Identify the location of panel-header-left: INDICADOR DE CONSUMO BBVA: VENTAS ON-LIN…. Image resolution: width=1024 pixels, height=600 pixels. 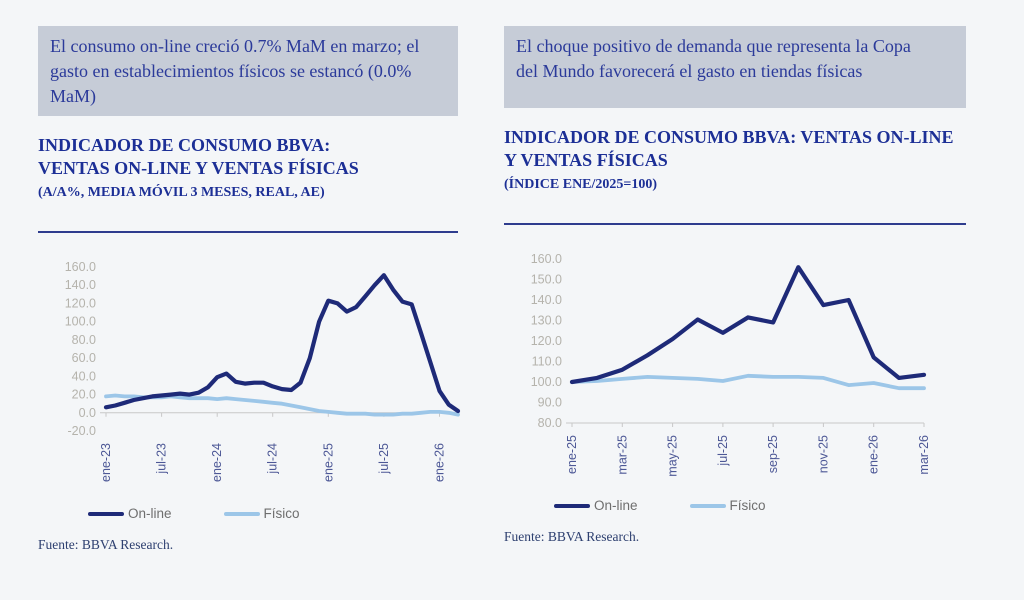
(248, 184).